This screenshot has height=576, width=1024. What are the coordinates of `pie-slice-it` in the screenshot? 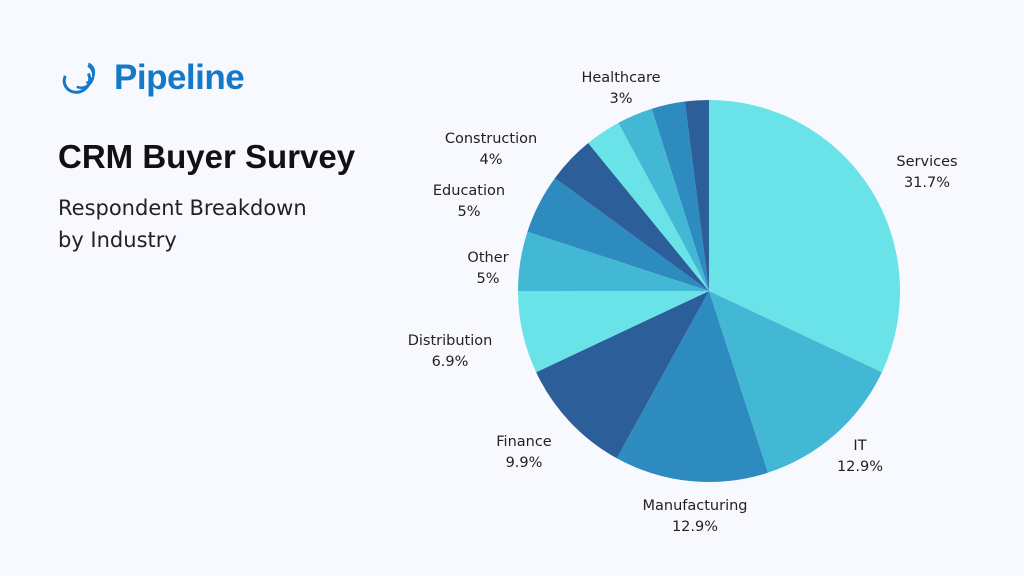 It's located at (795, 382).